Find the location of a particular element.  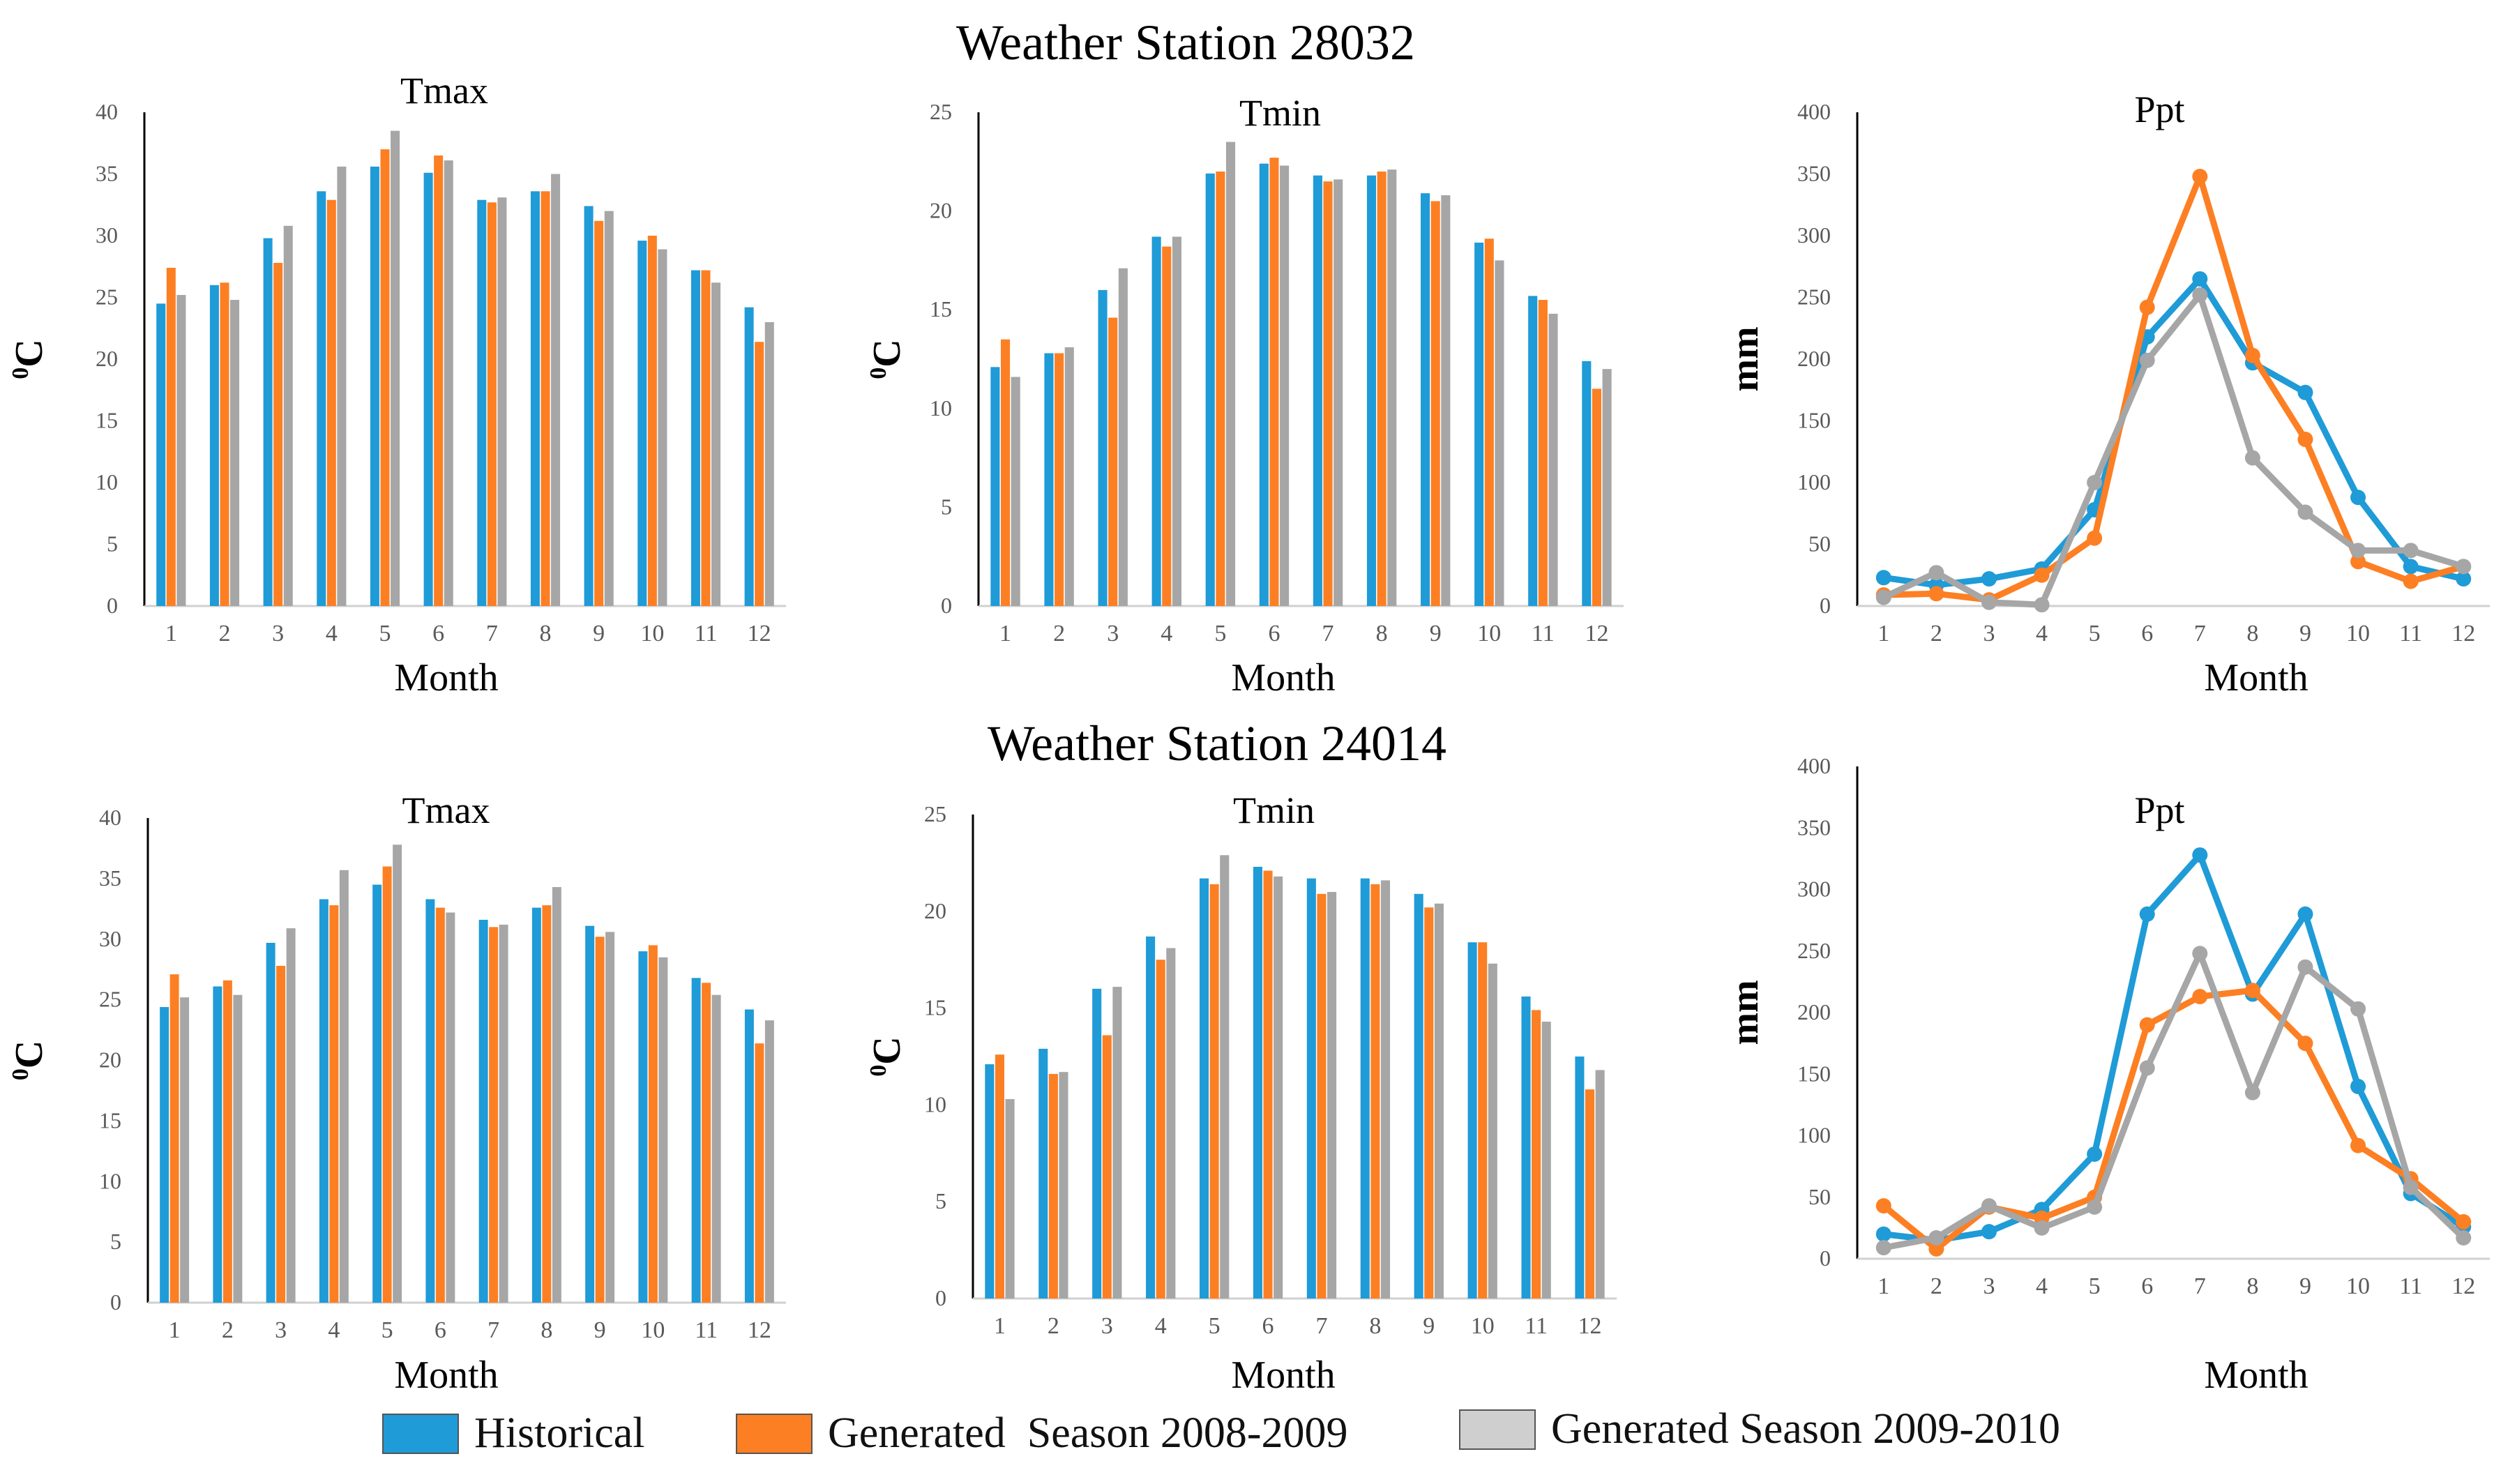

chart-title: Ppt is located at coordinates (2159, 810).